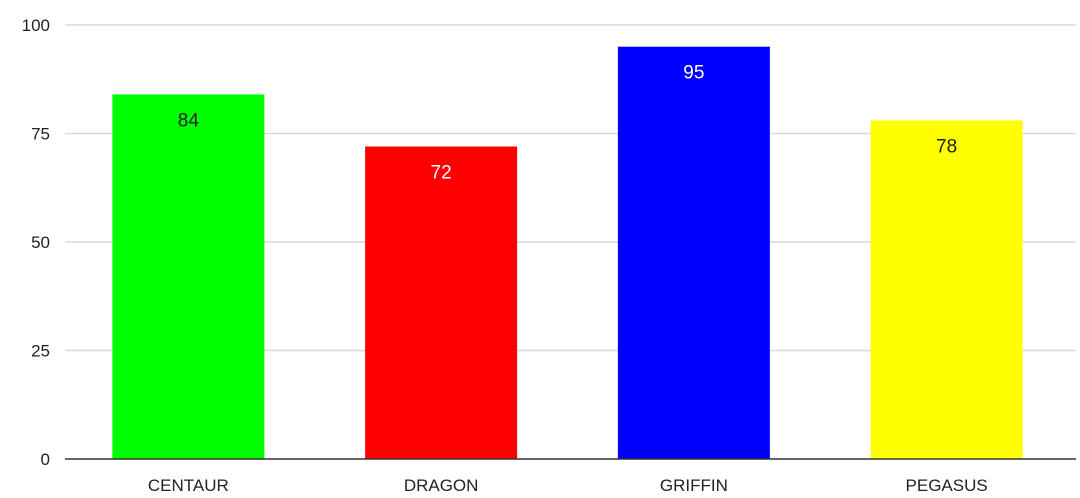  I want to click on bar-dragon, so click(441, 302).